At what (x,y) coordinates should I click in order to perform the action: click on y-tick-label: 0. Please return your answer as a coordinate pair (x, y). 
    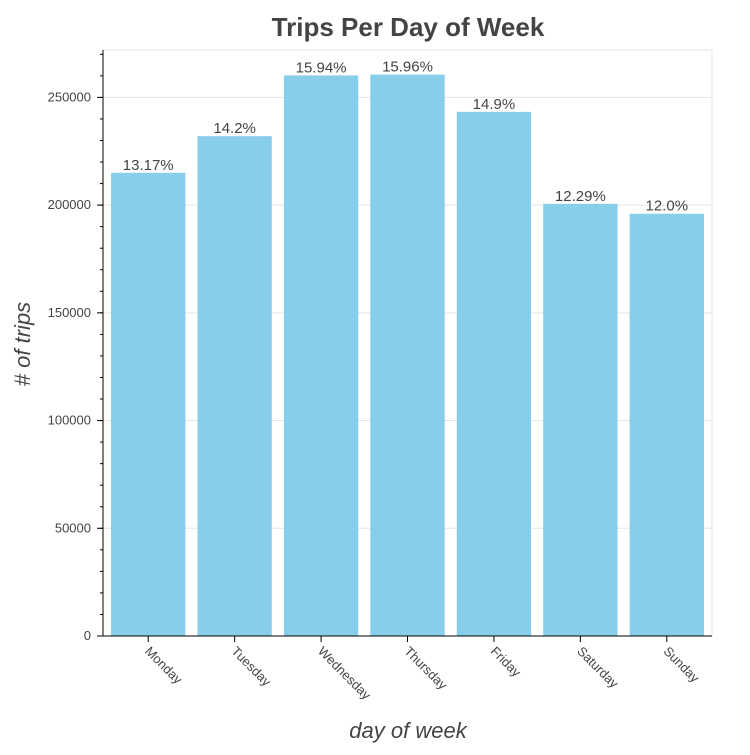
    Looking at the image, I should click on (87, 635).